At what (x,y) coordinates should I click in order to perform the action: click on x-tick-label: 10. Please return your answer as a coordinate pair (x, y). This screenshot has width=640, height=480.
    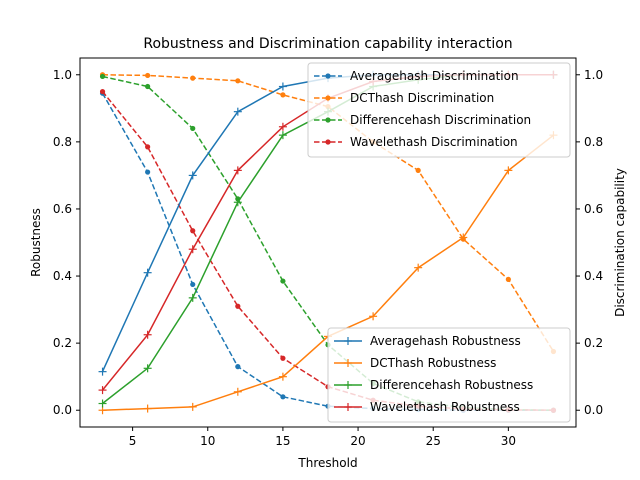
    Looking at the image, I should click on (207, 441).